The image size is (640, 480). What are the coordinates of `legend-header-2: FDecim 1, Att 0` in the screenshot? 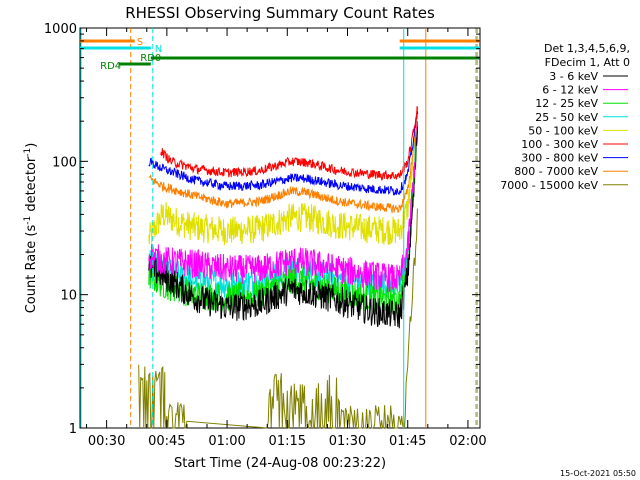 It's located at (587, 62).